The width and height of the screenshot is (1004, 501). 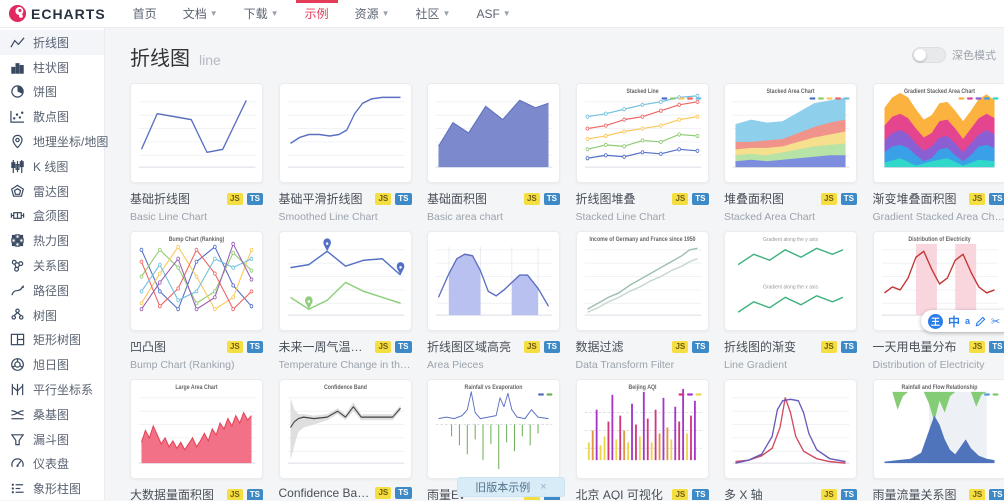 I want to click on example-title: 数据过滤, so click(x=622, y=346).